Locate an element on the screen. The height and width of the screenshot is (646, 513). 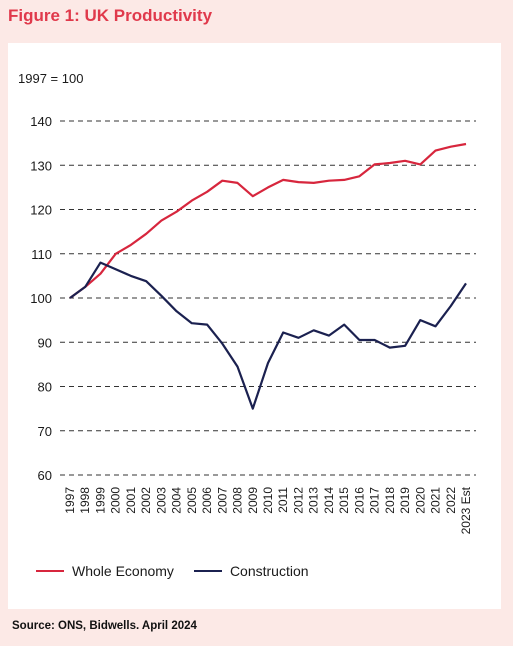
legend-item-construction: Construction is located at coordinates (251, 571).